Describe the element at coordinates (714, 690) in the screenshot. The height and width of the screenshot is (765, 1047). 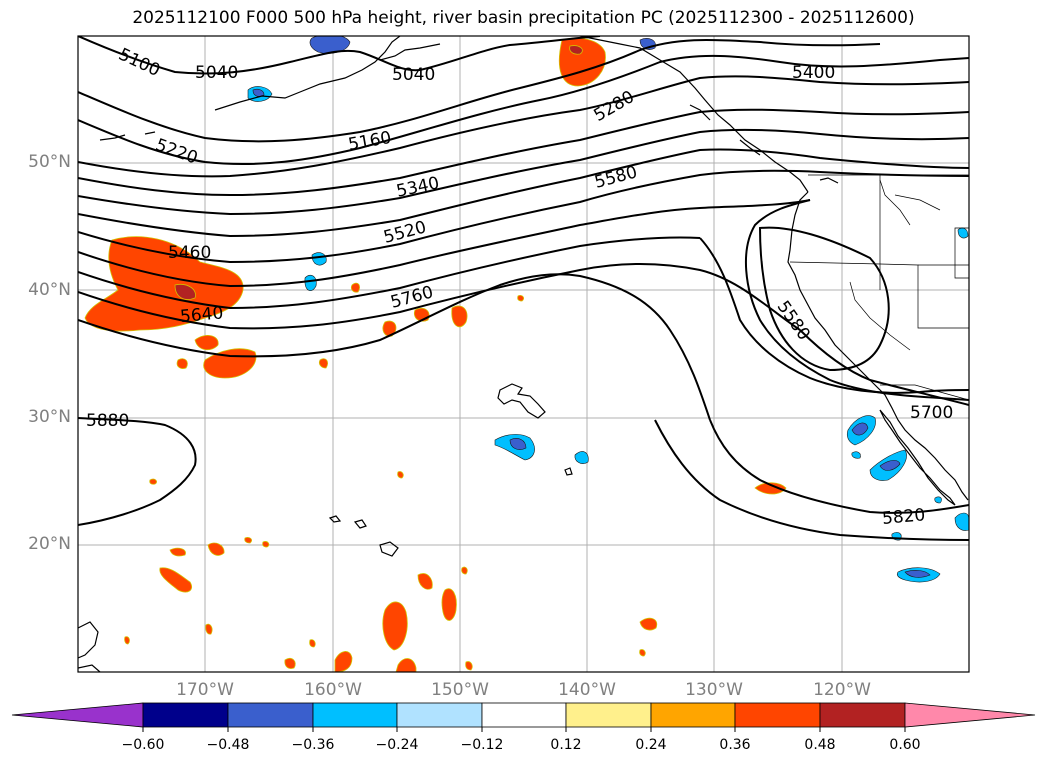
I see `lon-label: 130°W` at that location.